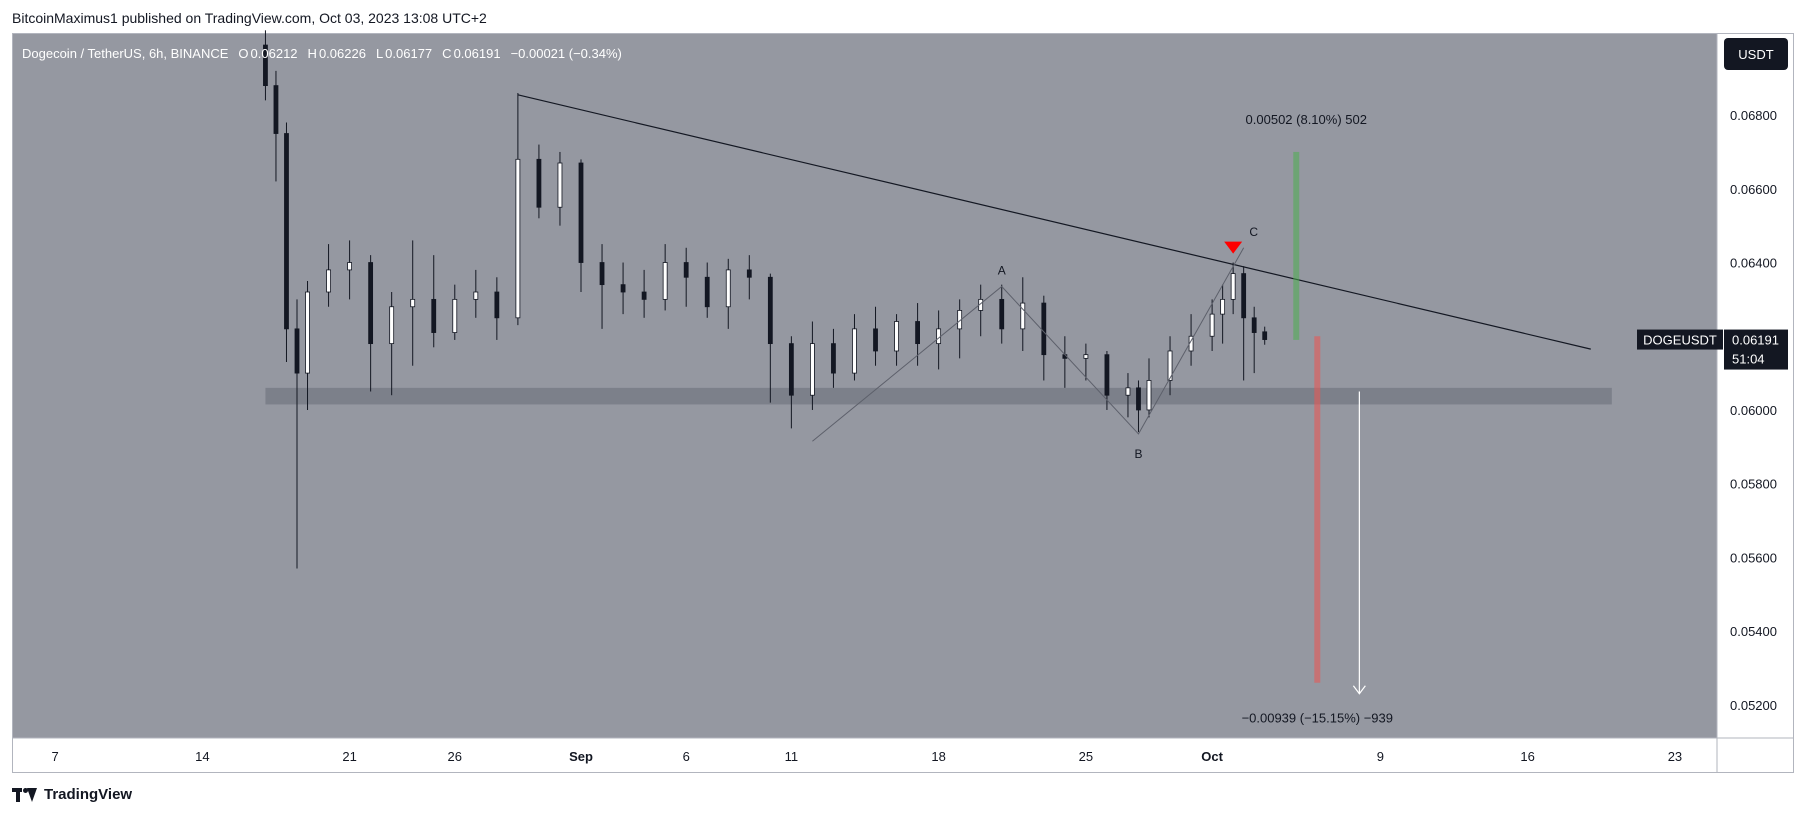 This screenshot has height=818, width=1807. What do you see at coordinates (1317, 718) in the screenshot?
I see `downside-measure-label: −0.00939 (−15.15%) −939` at bounding box center [1317, 718].